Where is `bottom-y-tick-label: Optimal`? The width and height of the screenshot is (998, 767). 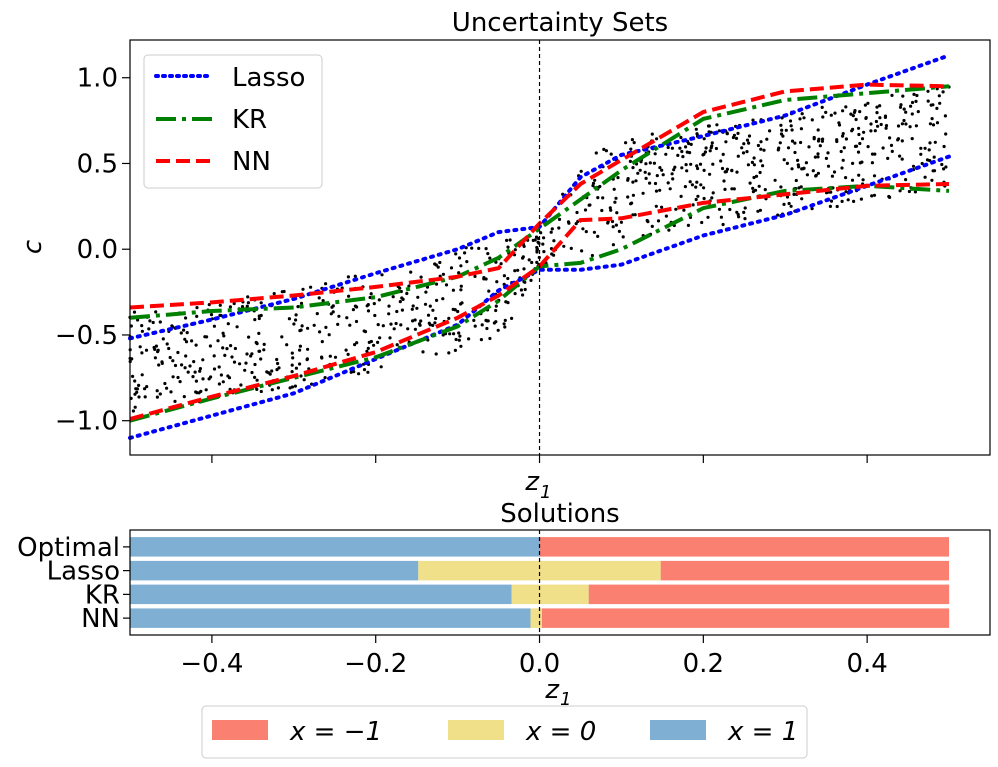
bottom-y-tick-label: Optimal is located at coordinates (68, 548).